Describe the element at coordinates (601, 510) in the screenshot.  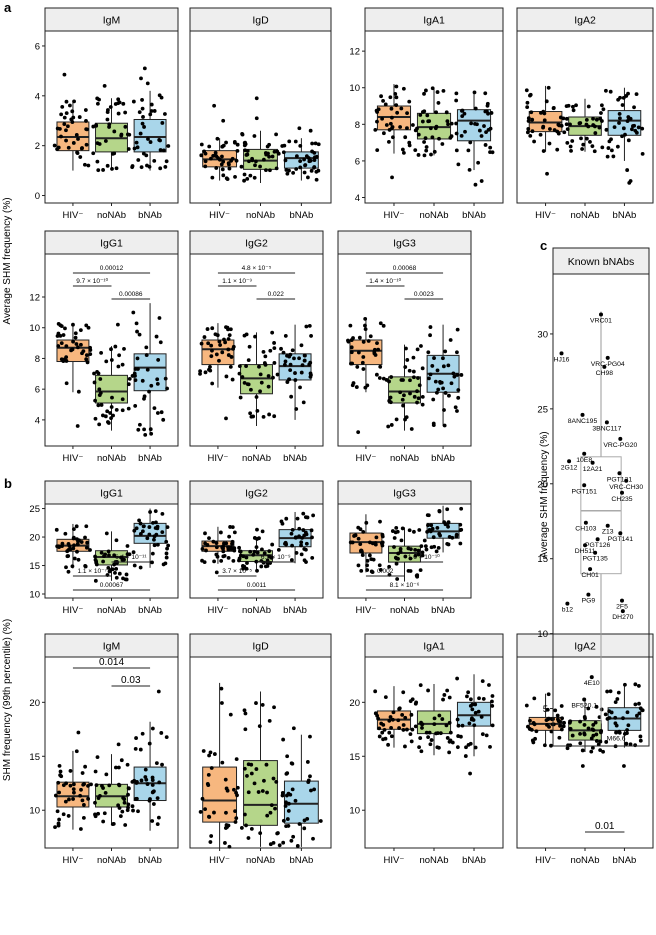
I see `panel-frame` at that location.